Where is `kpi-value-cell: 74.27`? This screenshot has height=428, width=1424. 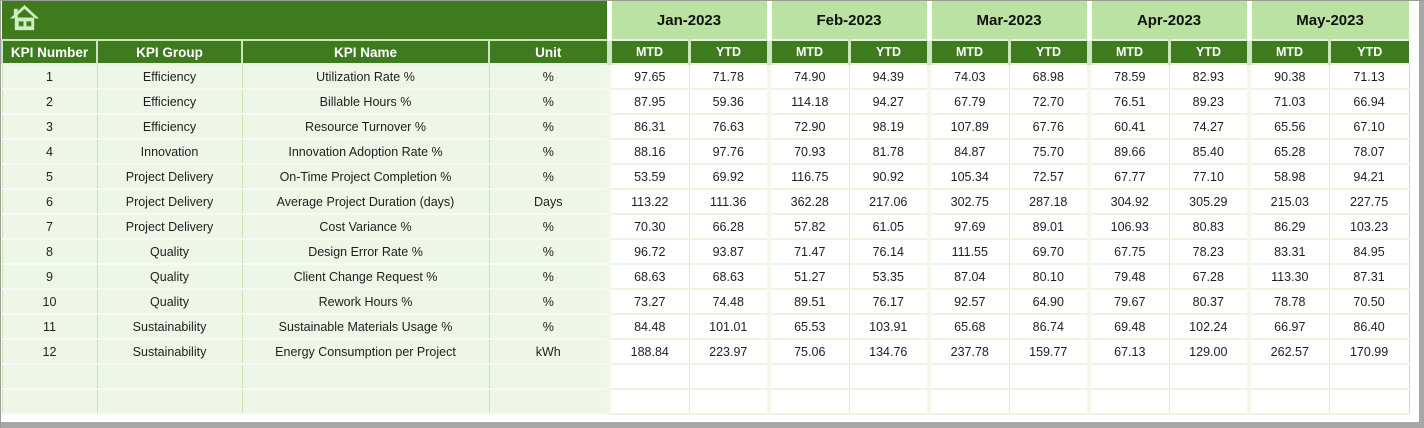
kpi-value-cell: 74.27 is located at coordinates (1209, 127).